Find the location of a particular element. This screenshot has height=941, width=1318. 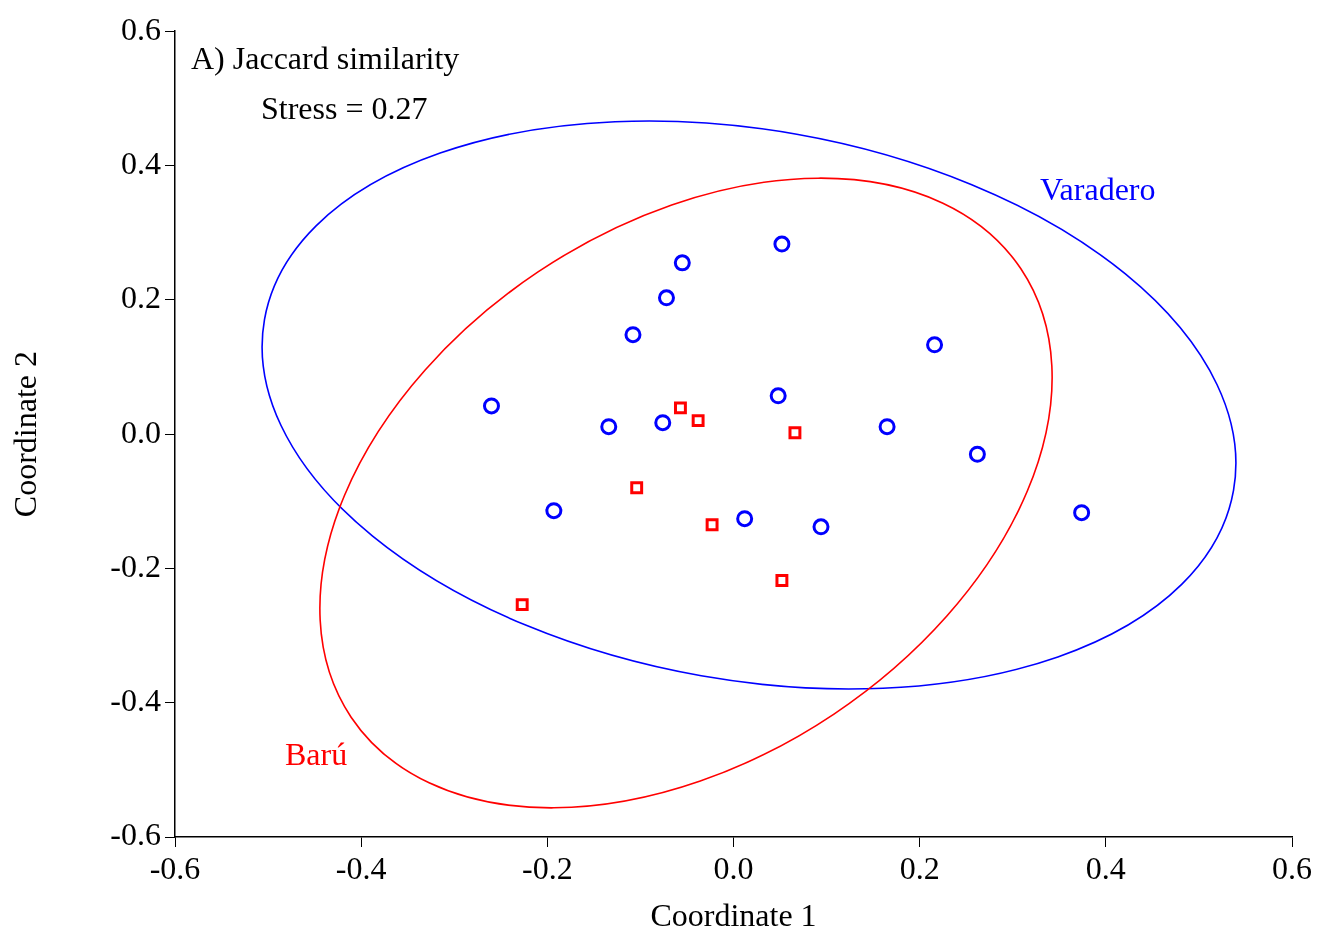

x-tick-label: -0.4 is located at coordinates (361, 867).